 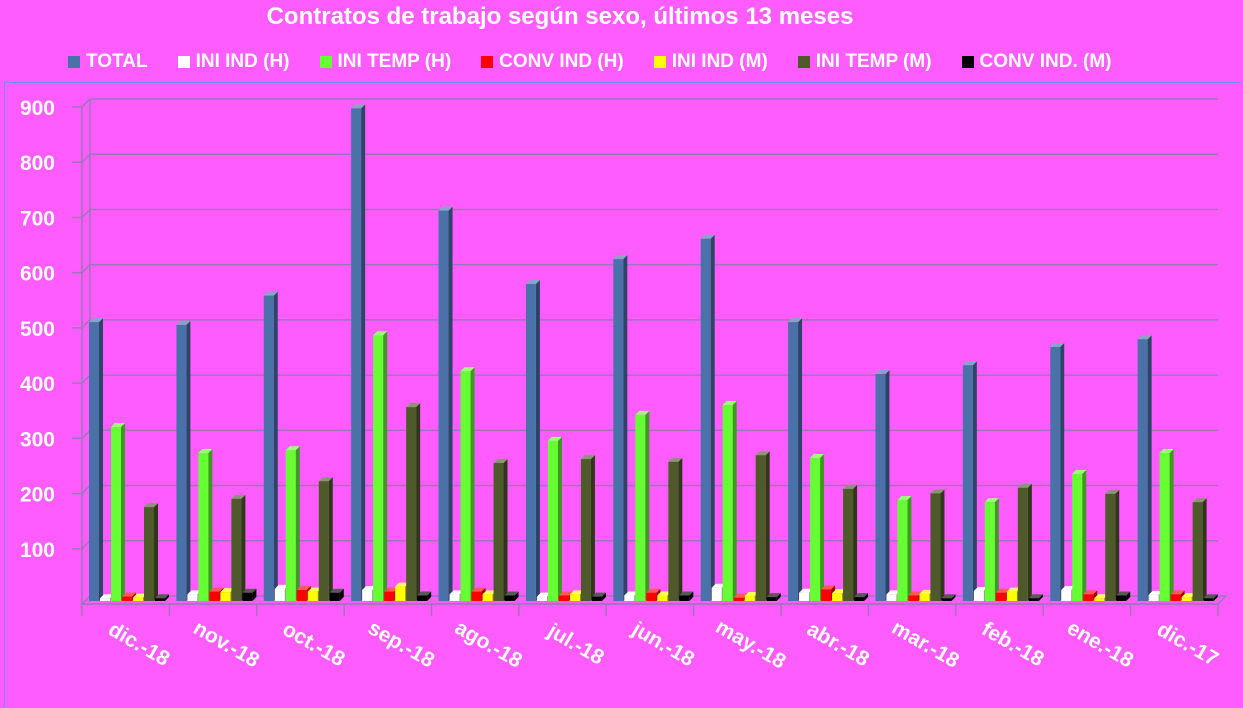 What do you see at coordinates (1013, 644) in the screenshot?
I see `x-tick-label: feb.-18` at bounding box center [1013, 644].